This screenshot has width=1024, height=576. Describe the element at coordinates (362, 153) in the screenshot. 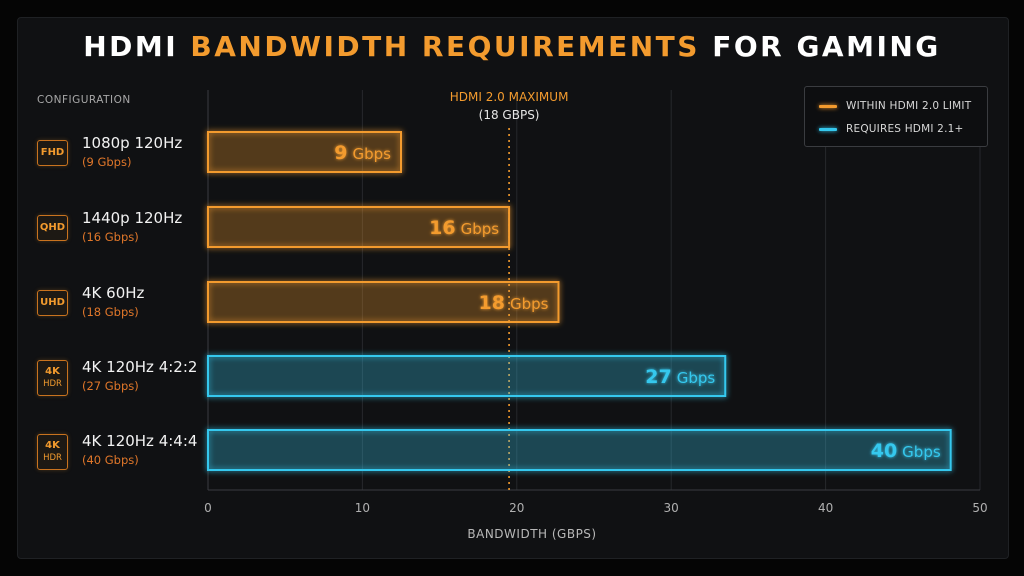

I see `bar-value-label-1: 9 Gbps` at that location.